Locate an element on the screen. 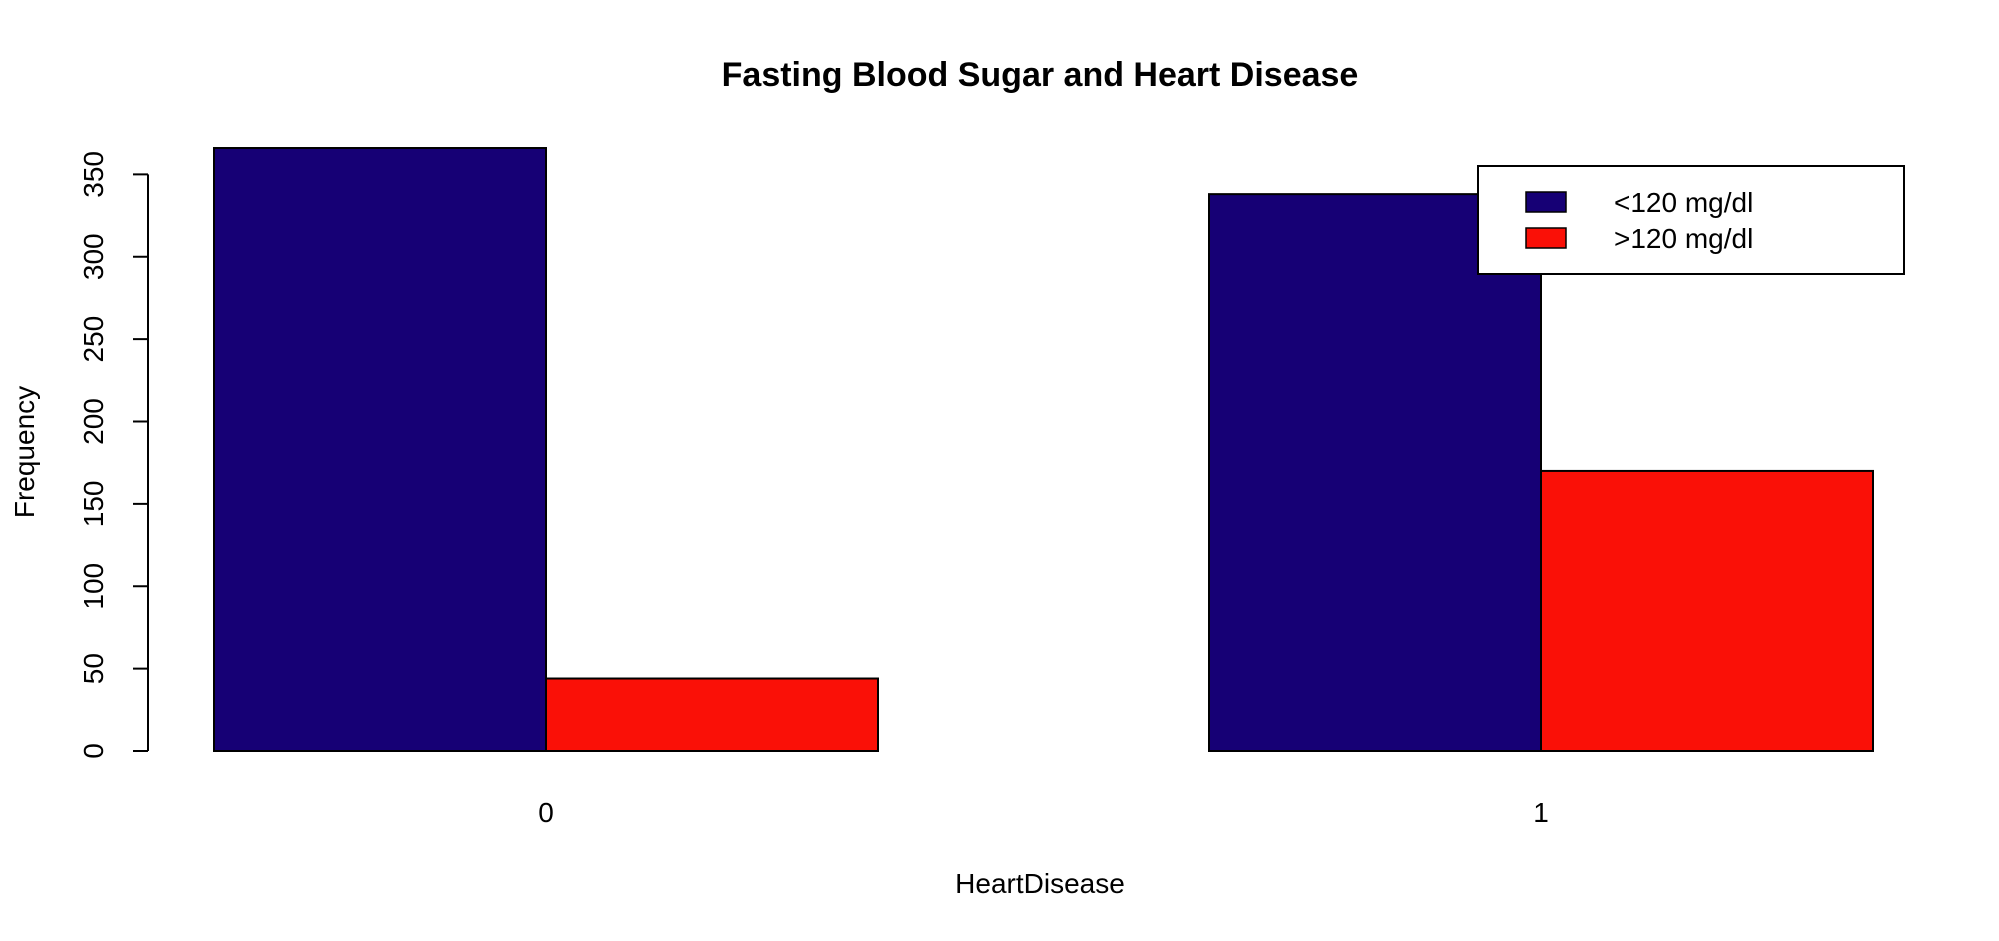  legend-box is located at coordinates (1691, 220).